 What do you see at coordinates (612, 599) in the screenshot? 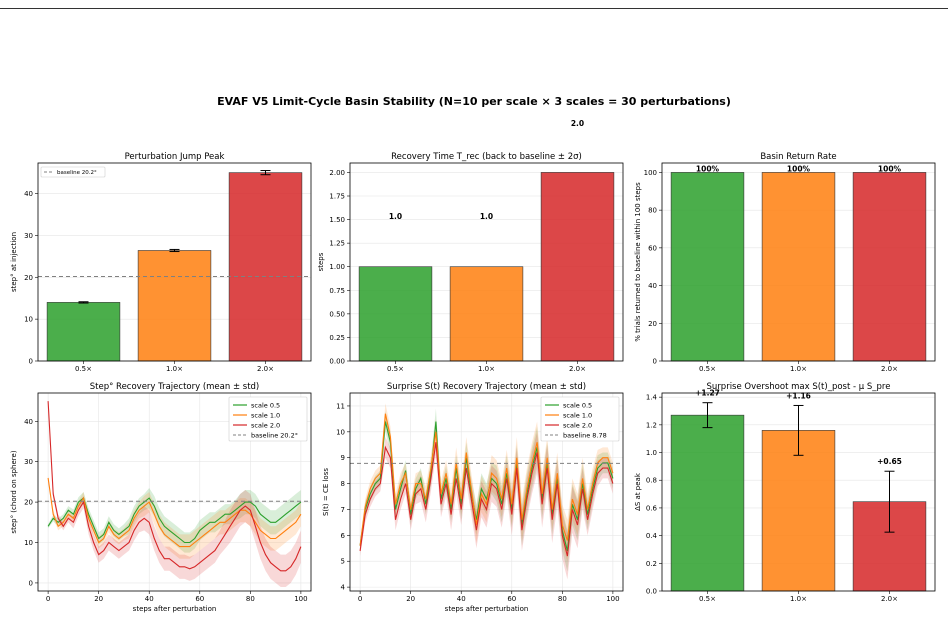
I see `surprise-xtick-label: 100` at bounding box center [612, 599].